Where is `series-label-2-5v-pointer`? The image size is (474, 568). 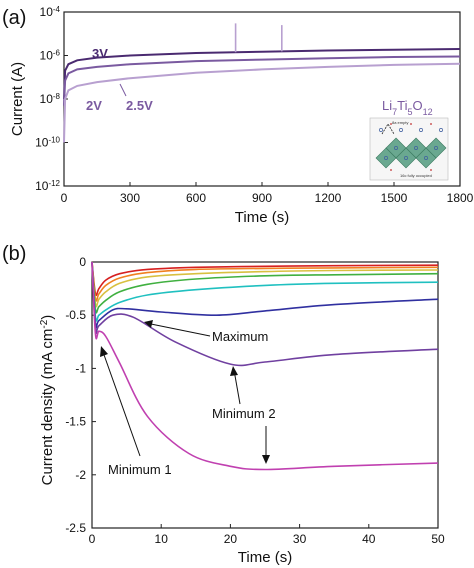
series-label-2-5v-pointer is located at coordinates (123, 90).